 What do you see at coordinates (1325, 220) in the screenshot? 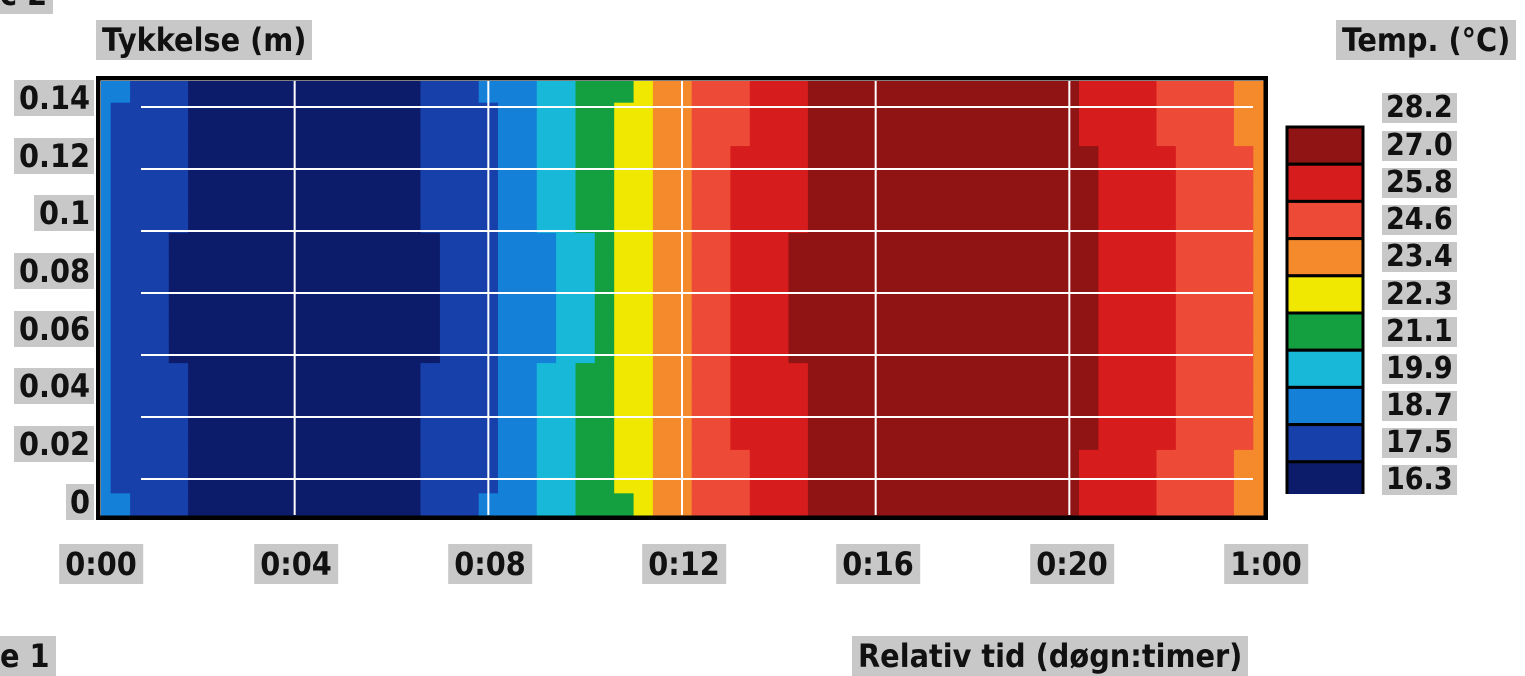
I see `colorbar-swatch` at bounding box center [1325, 220].